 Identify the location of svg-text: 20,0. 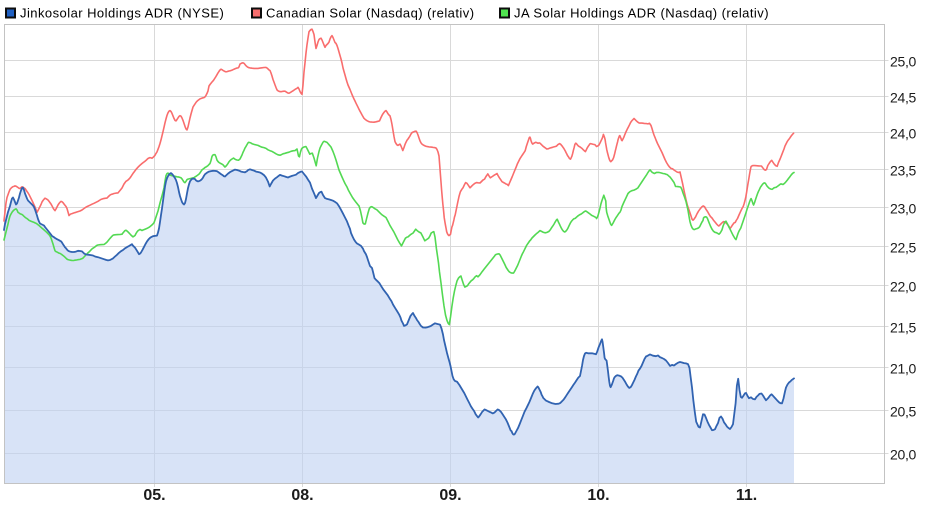
(903, 455).